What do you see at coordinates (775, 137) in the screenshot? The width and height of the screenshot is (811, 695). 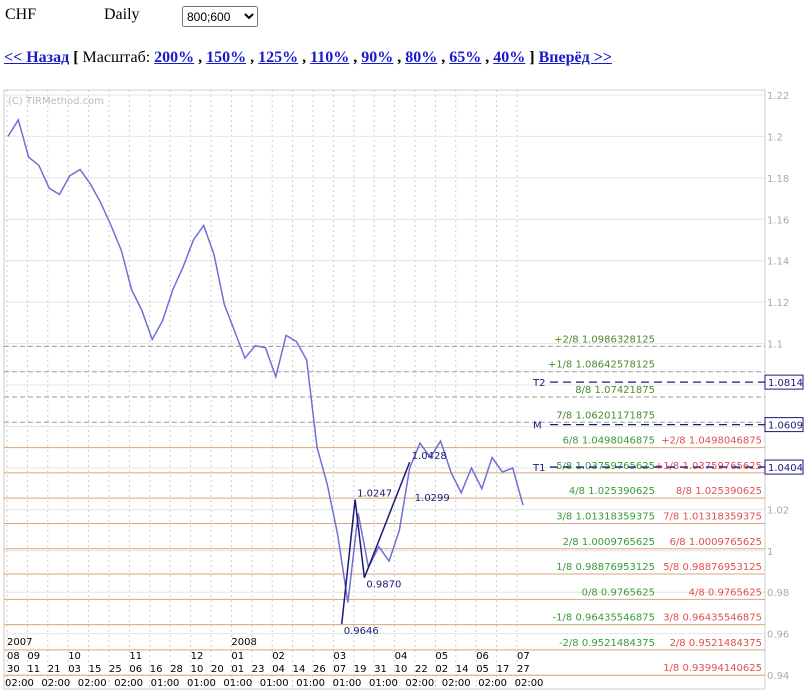 I see `y-tick-label: 1.2` at bounding box center [775, 137].